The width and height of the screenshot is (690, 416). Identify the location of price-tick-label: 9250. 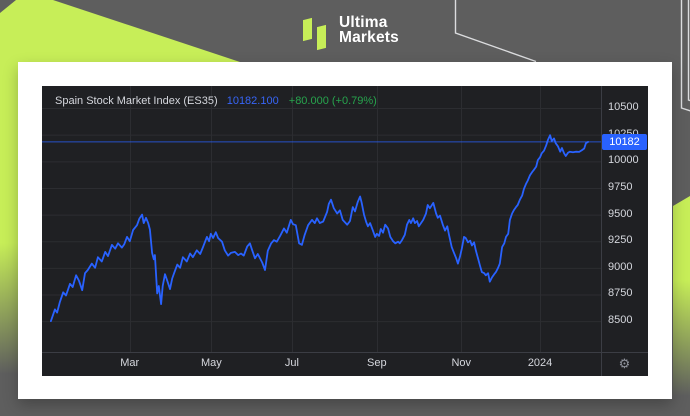
(620, 240).